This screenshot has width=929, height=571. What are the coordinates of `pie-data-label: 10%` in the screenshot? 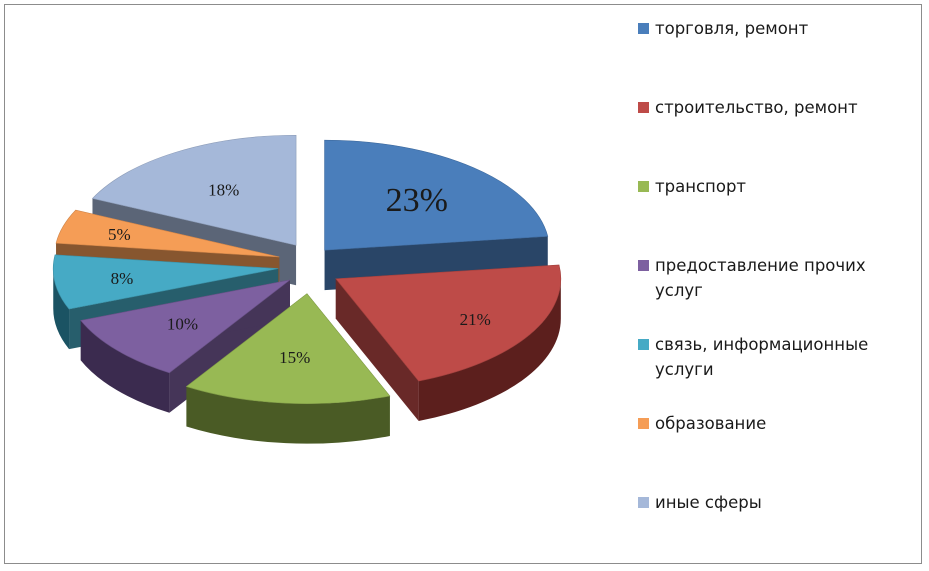 It's located at (182, 323).